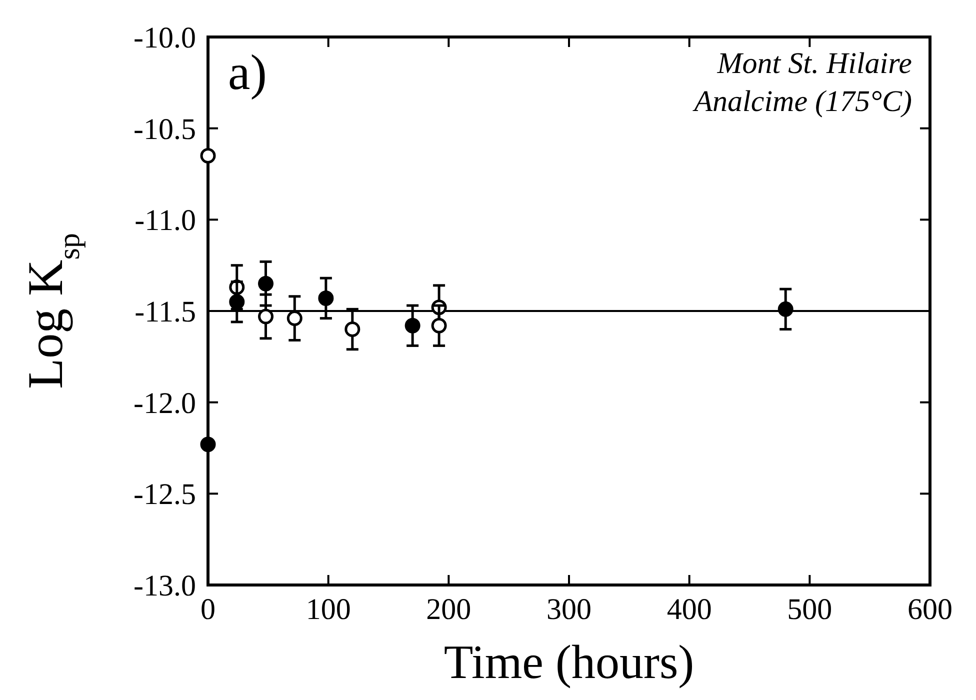 Image resolution: width=976 pixels, height=700 pixels. Describe the element at coordinates (165, 129) in the screenshot. I see `y-tick-label: -10.5` at that location.